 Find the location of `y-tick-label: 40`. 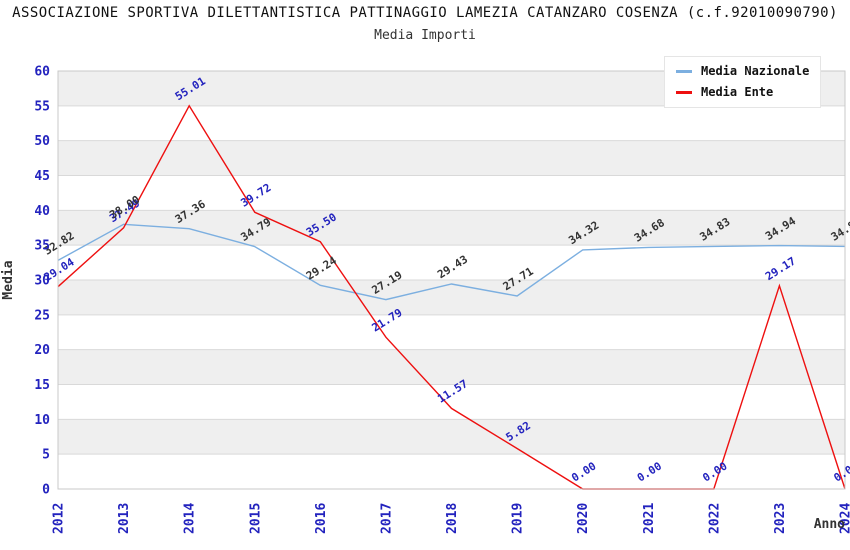

y-tick-label: 40 is located at coordinates (42, 211).